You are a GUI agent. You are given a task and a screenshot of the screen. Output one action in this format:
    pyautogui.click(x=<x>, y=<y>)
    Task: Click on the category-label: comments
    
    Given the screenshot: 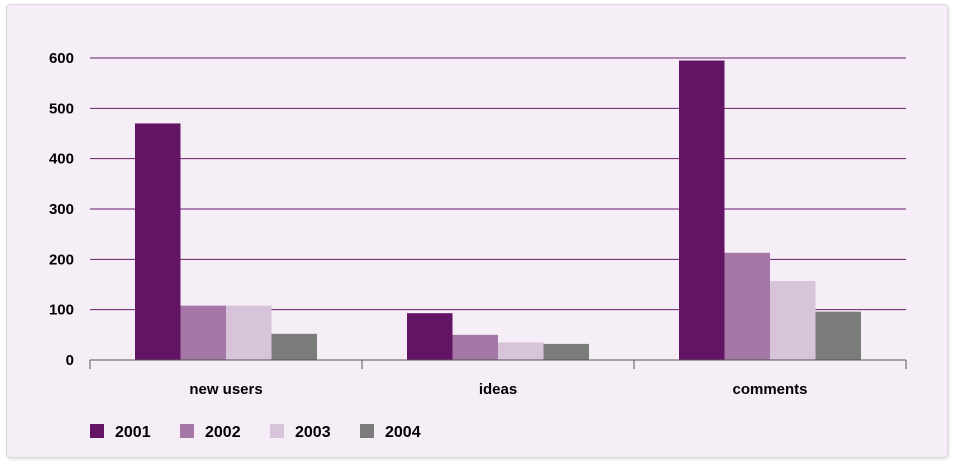 What is the action you would take?
    pyautogui.click(x=769, y=389)
    